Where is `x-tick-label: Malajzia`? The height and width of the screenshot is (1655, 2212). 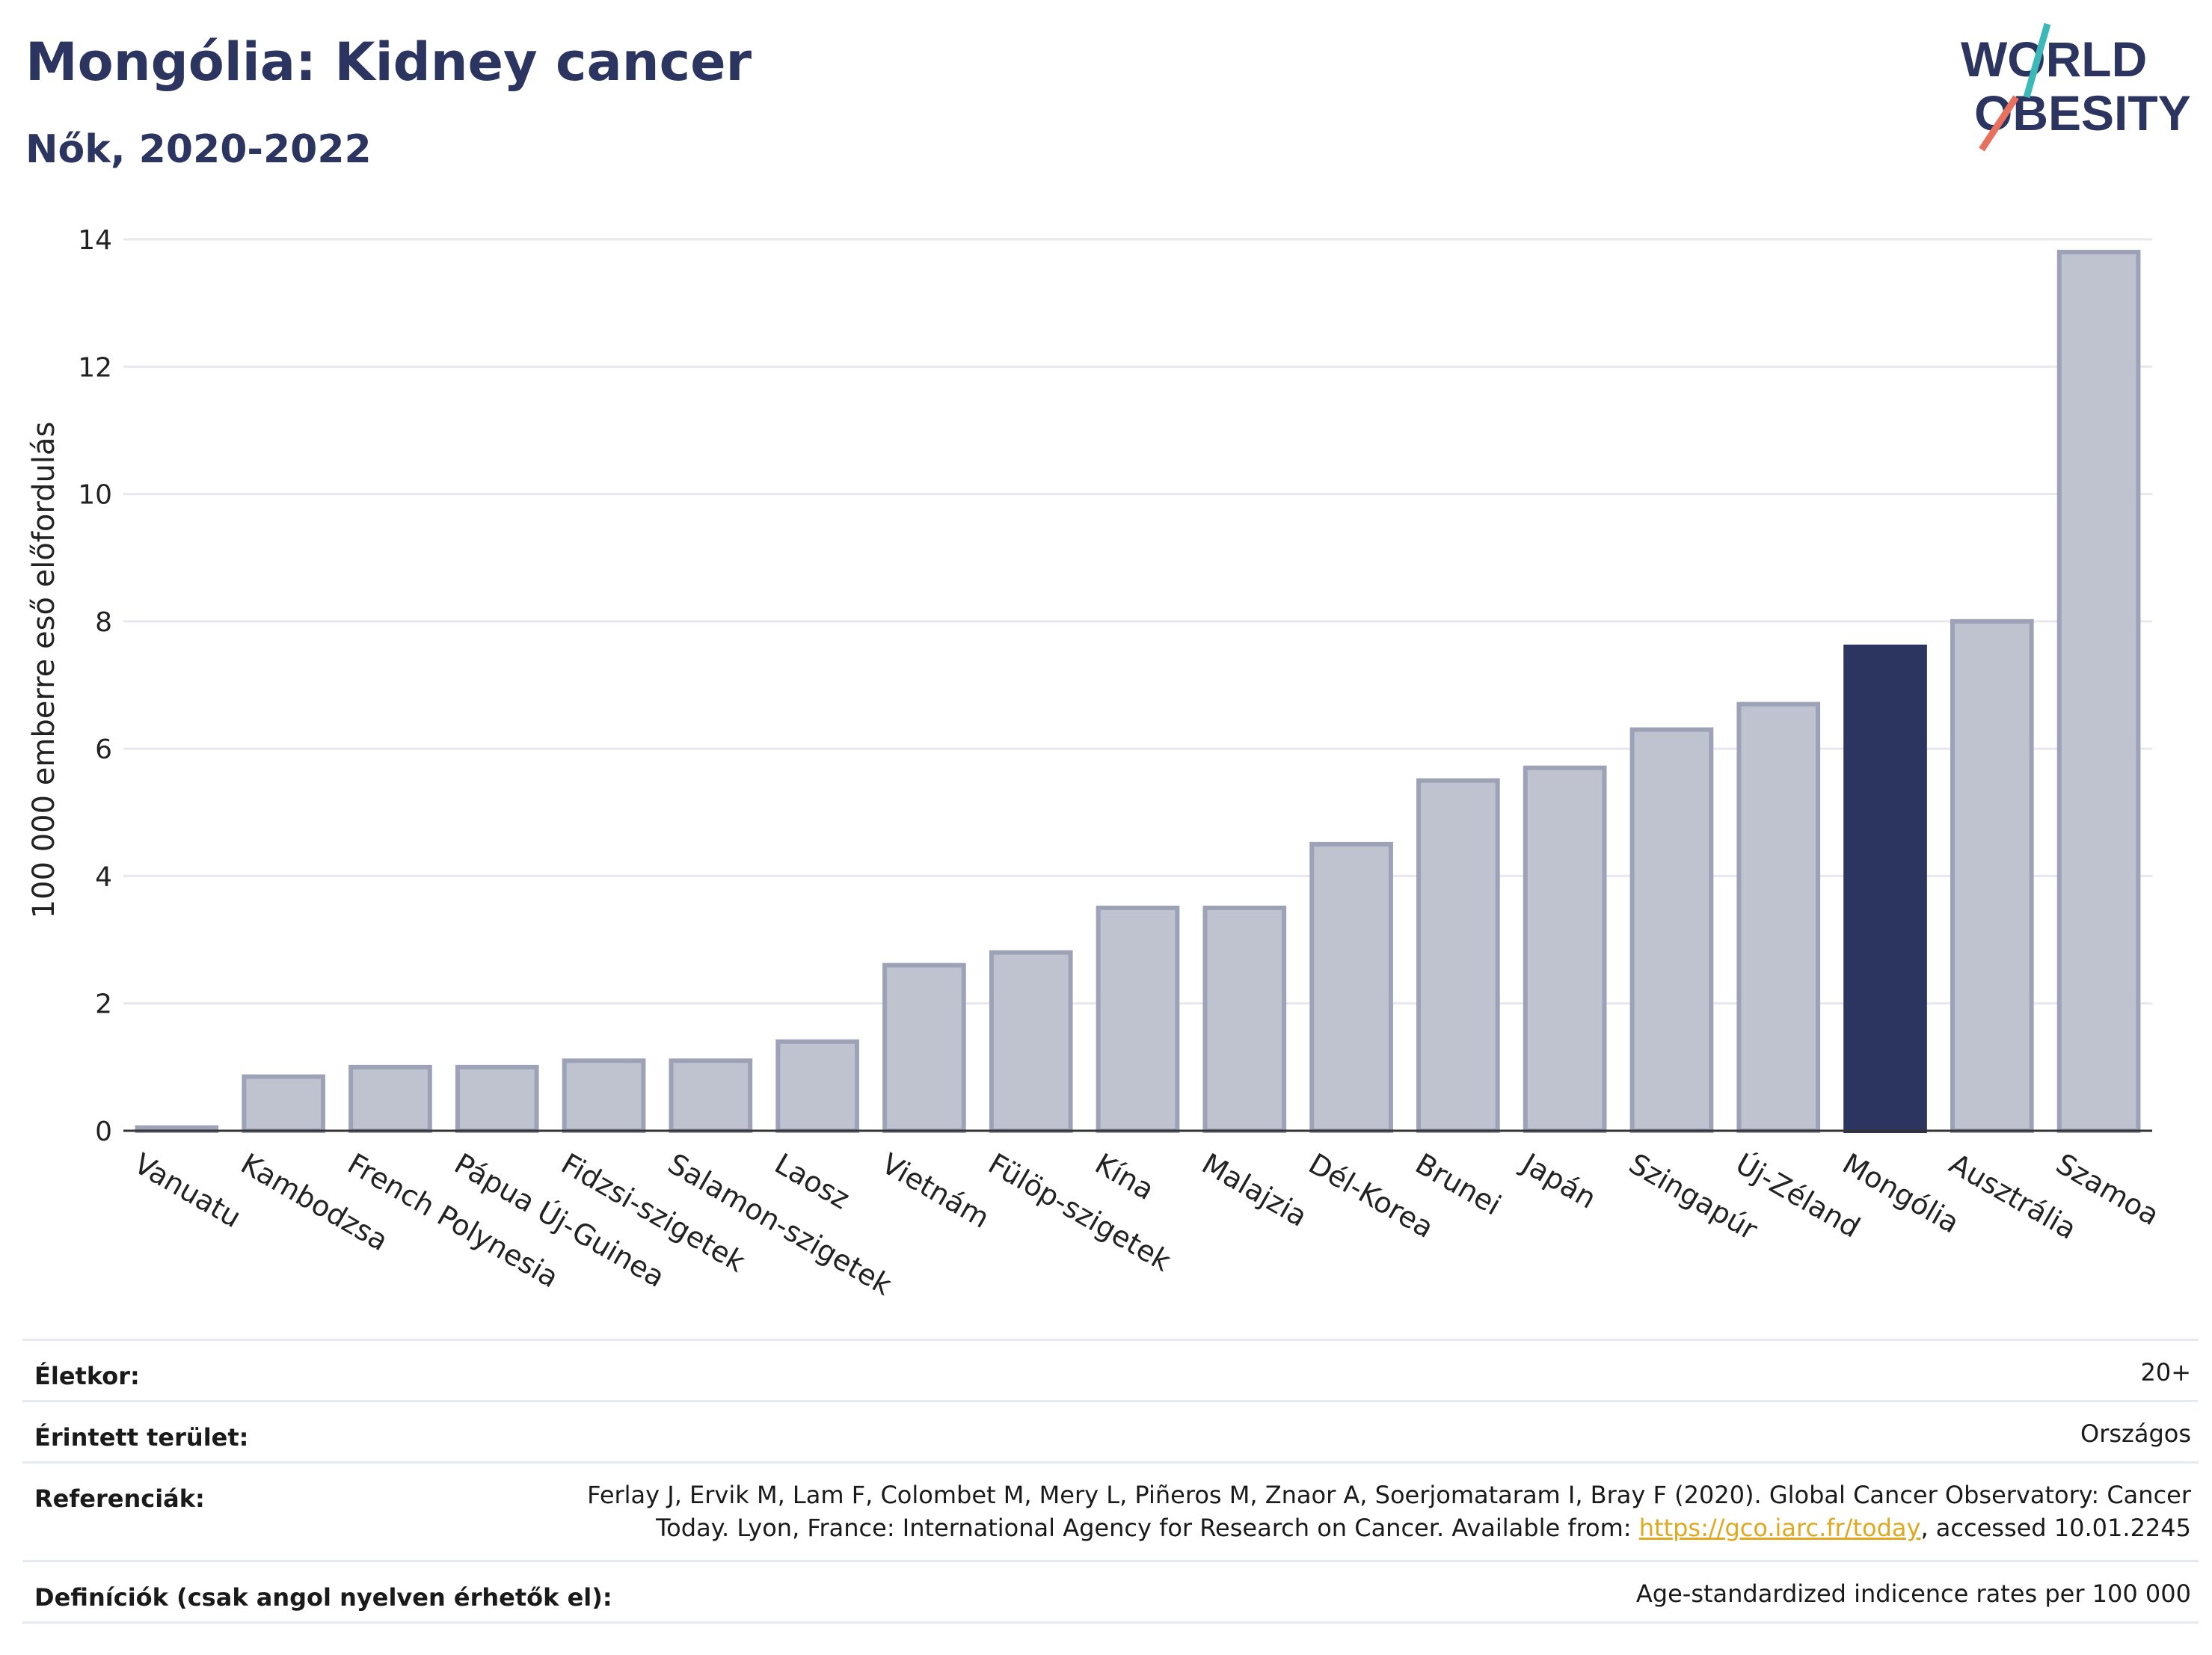 x-tick-label: Malajzia is located at coordinates (1254, 1190).